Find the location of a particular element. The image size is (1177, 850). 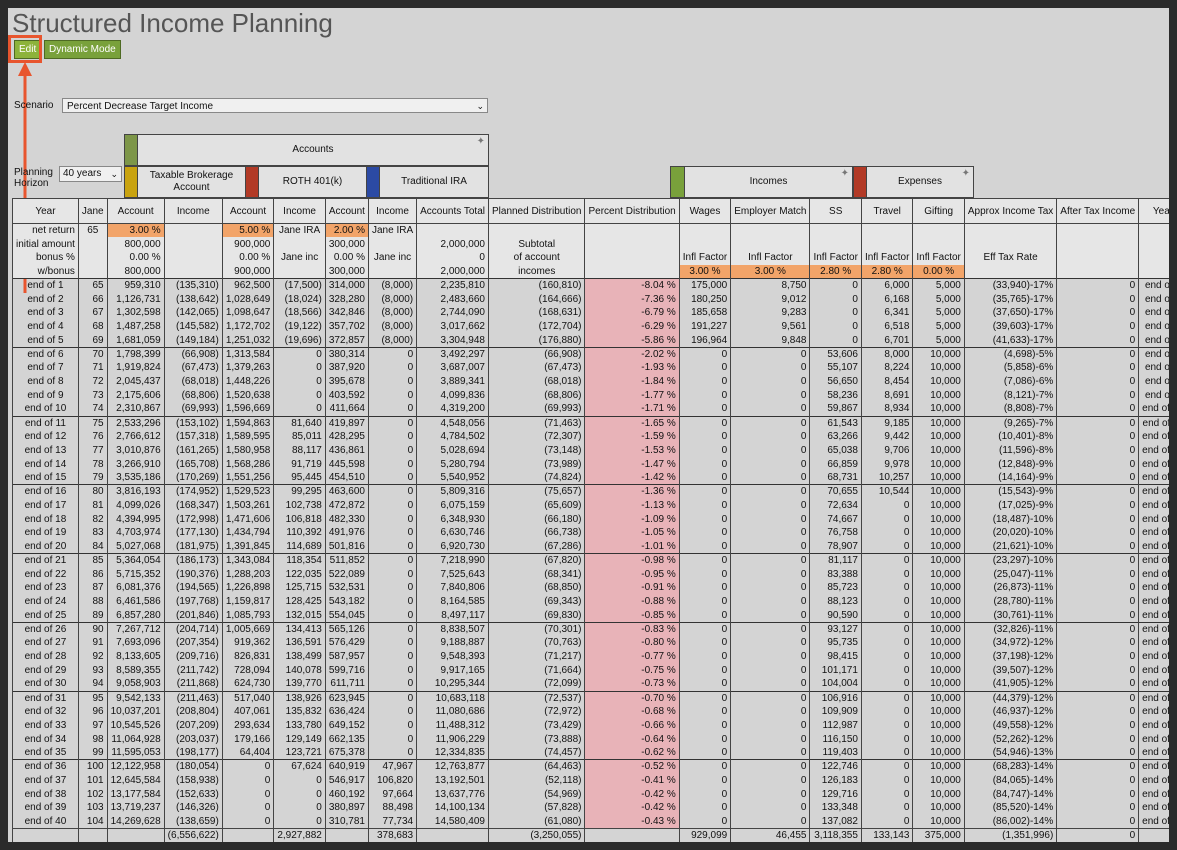

planning-horizon-select: 40 years ⌄ is located at coordinates (90, 174).